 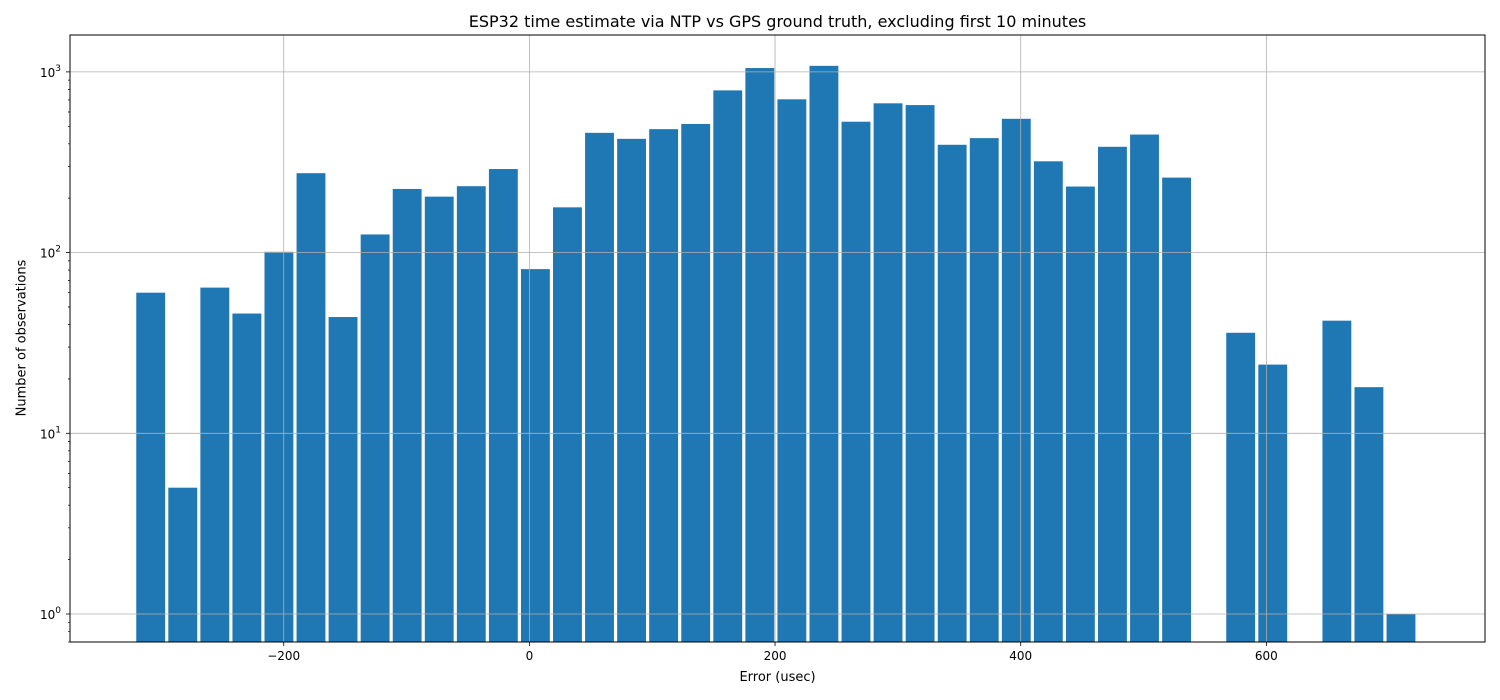 What do you see at coordinates (283, 656) in the screenshot?
I see `x-tick-label: −200` at bounding box center [283, 656].